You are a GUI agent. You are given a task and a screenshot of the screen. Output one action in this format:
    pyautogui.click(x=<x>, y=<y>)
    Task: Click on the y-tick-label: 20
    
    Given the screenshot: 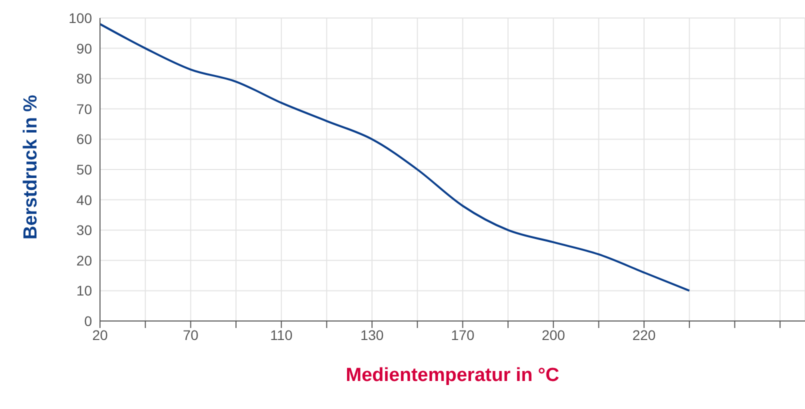 What is the action you would take?
    pyautogui.click(x=84, y=260)
    